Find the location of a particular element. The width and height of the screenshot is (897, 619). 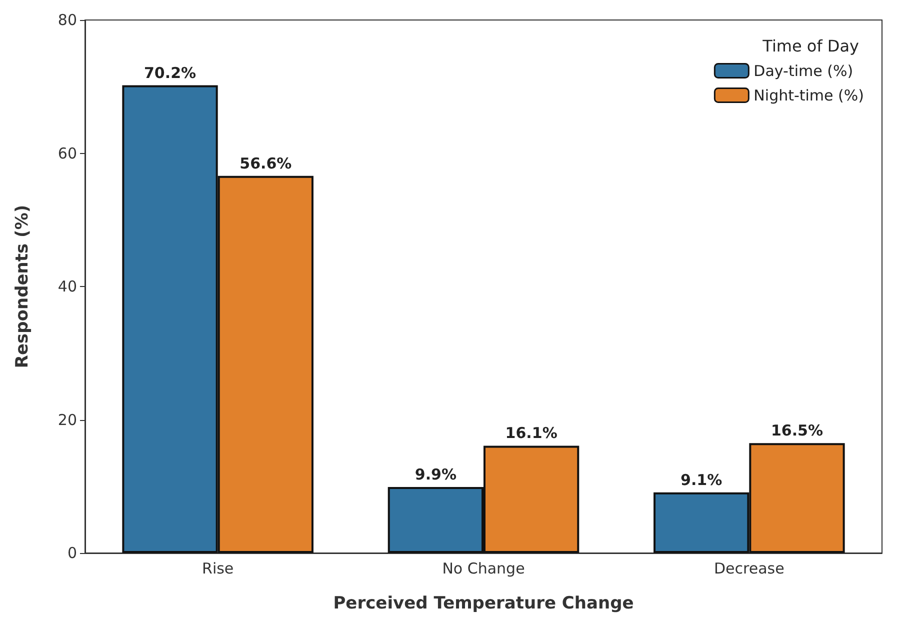

data-label: 9.9% is located at coordinates (435, 475).